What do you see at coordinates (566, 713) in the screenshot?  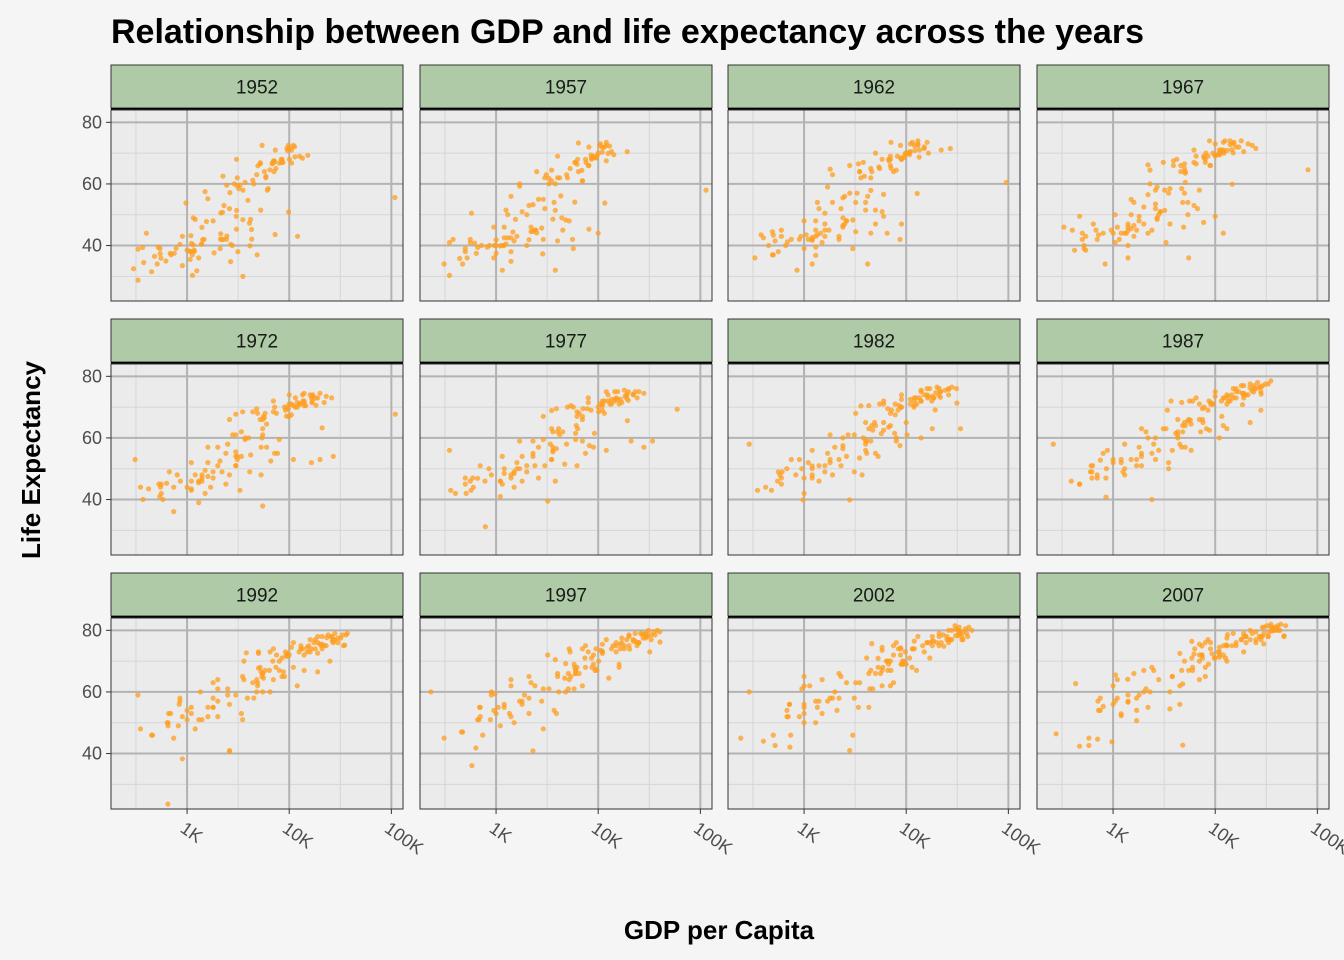 I see `plot-panel` at bounding box center [566, 713].